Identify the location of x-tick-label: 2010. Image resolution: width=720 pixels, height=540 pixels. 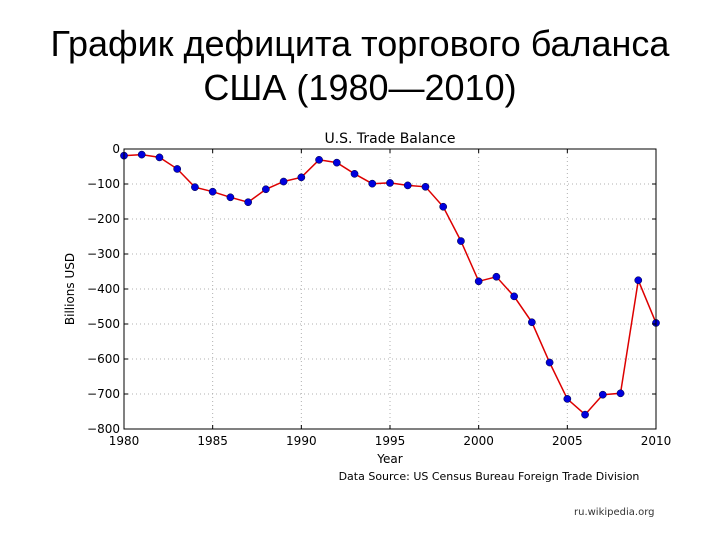
(656, 441).